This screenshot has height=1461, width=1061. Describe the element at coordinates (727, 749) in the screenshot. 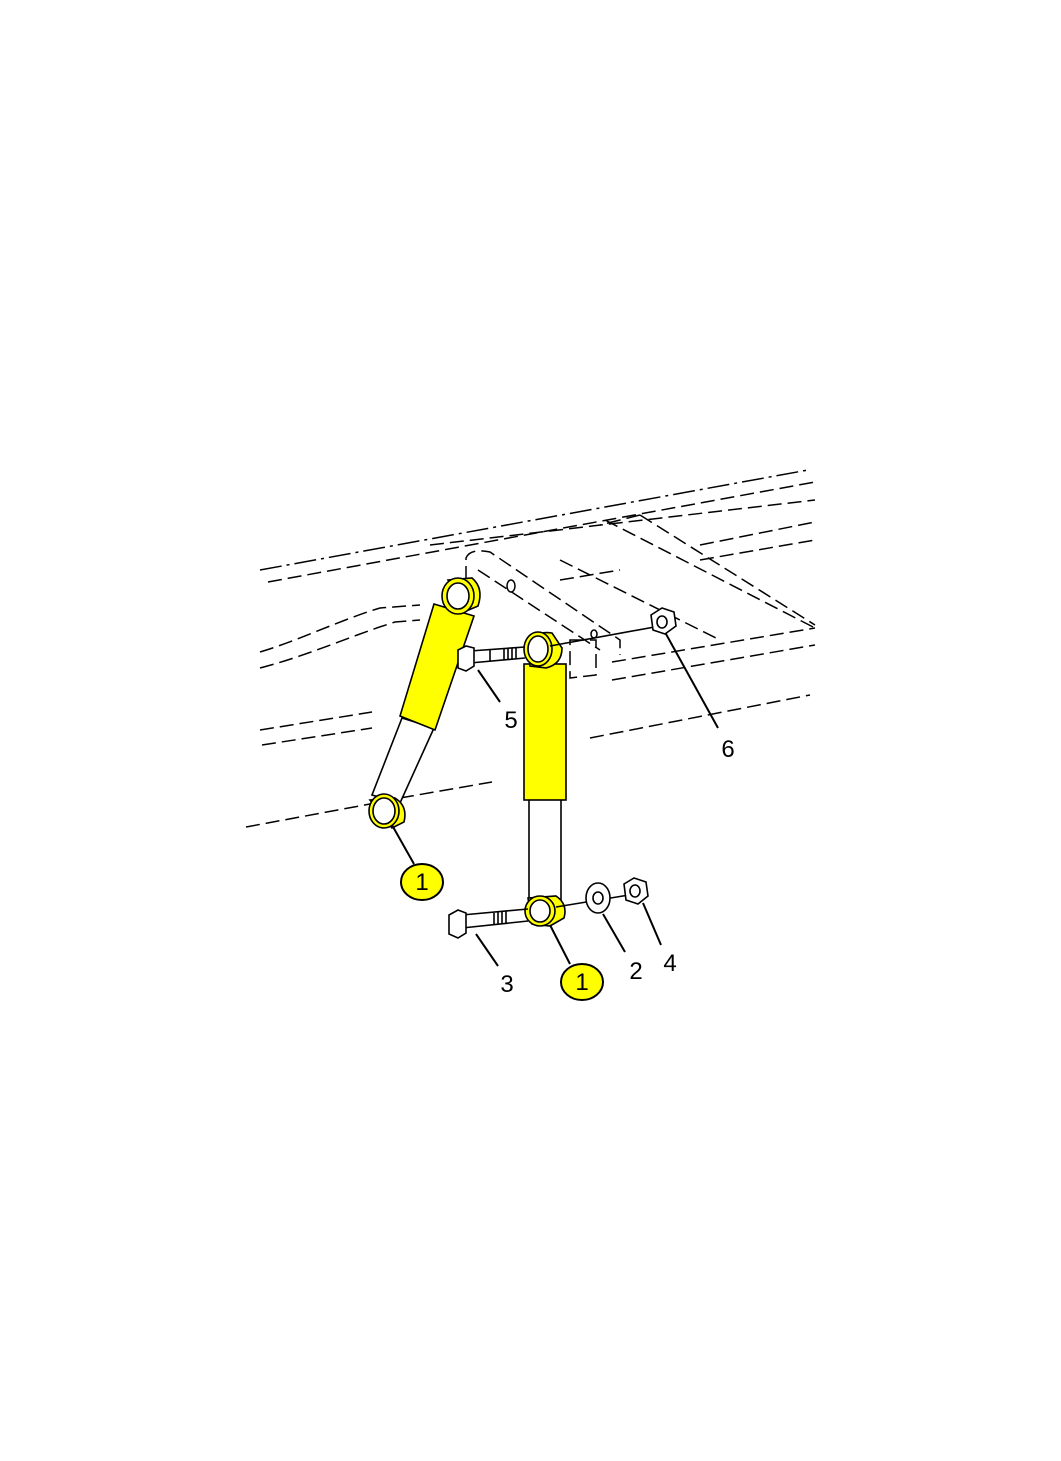

I see `callout-label-6: 6` at that location.